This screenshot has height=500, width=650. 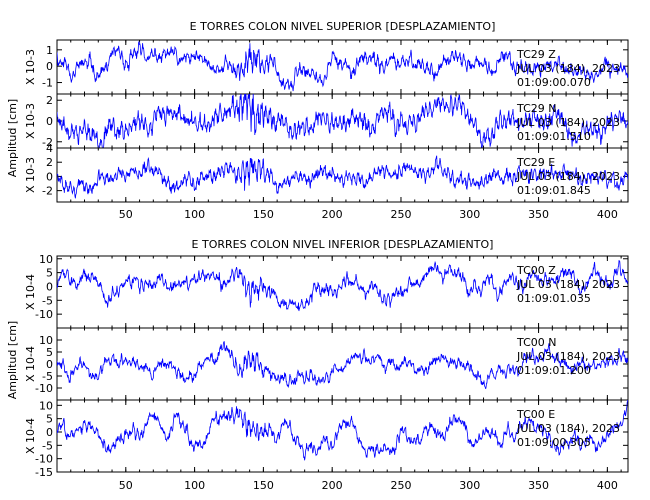 I want to click on trace-annotation: TC29 E, so click(x=535, y=162).